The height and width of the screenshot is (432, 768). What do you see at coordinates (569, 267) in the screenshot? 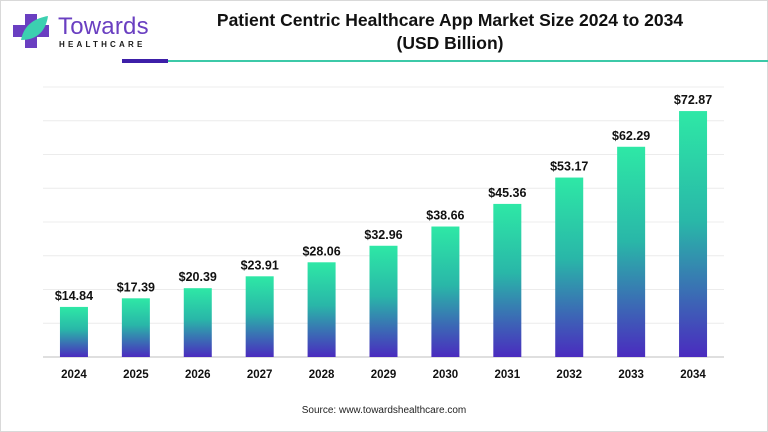
I see `bar-2032` at bounding box center [569, 267].